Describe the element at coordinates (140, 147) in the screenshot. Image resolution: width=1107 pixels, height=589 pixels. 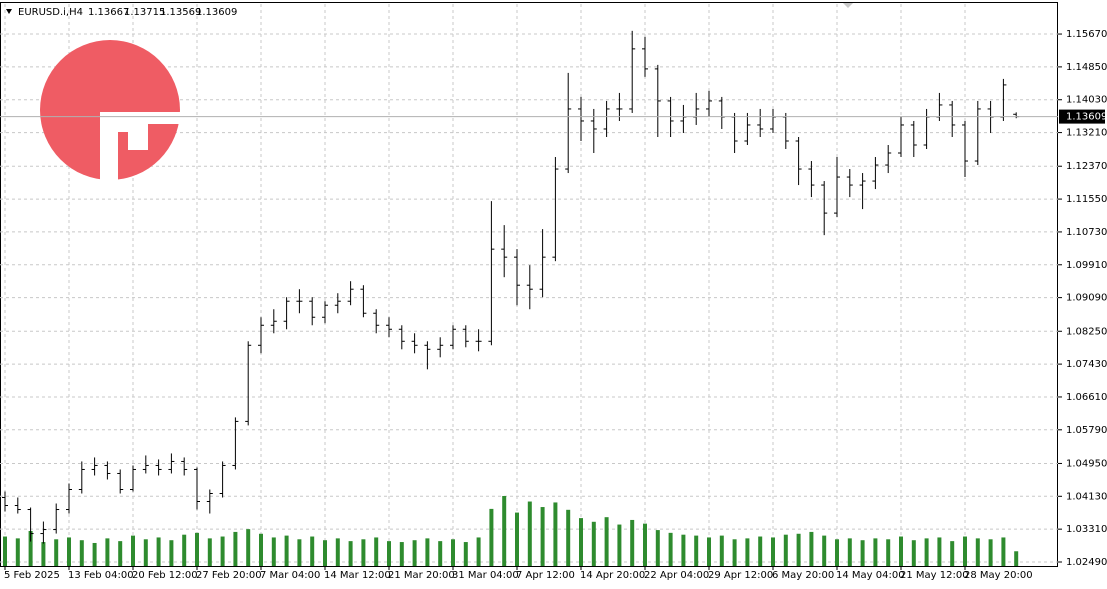
I see `logo-mark` at that location.